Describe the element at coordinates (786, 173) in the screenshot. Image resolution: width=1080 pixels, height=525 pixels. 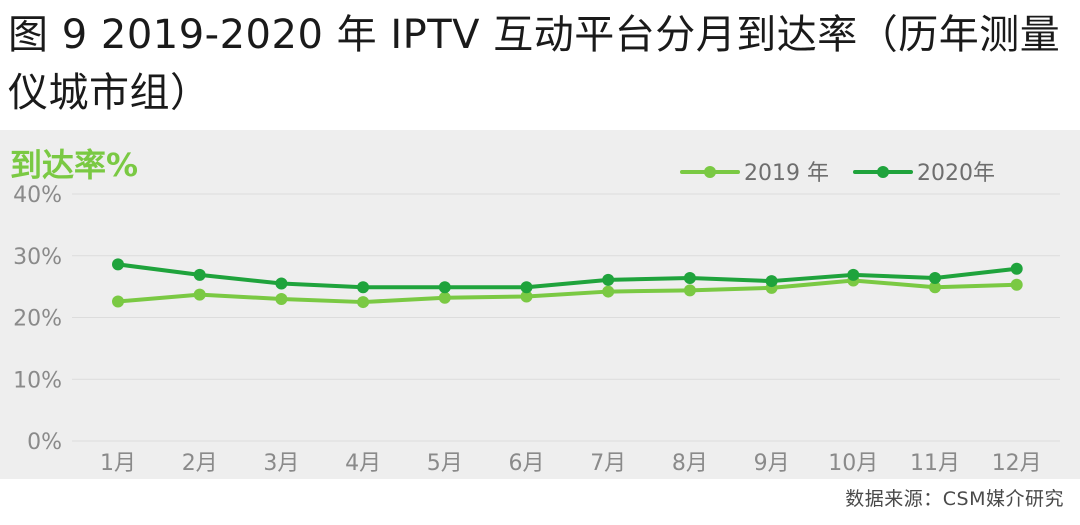
I see `legend-label: 2019 年` at that location.